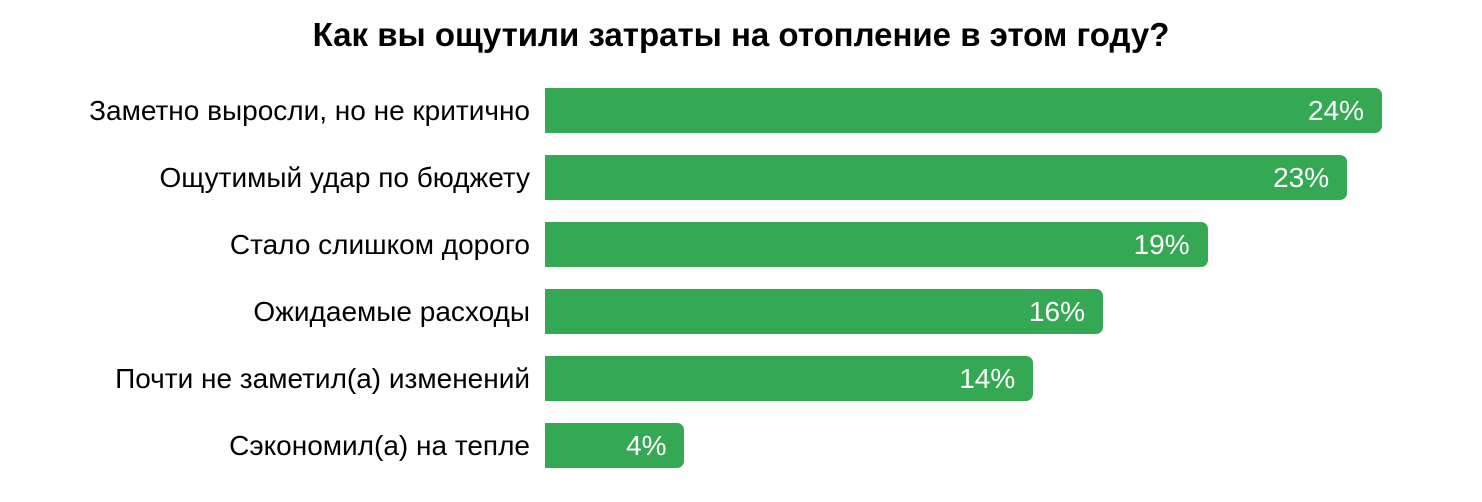 This screenshot has height=502, width=1482. I want to click on bar: 23%, so click(946, 177).